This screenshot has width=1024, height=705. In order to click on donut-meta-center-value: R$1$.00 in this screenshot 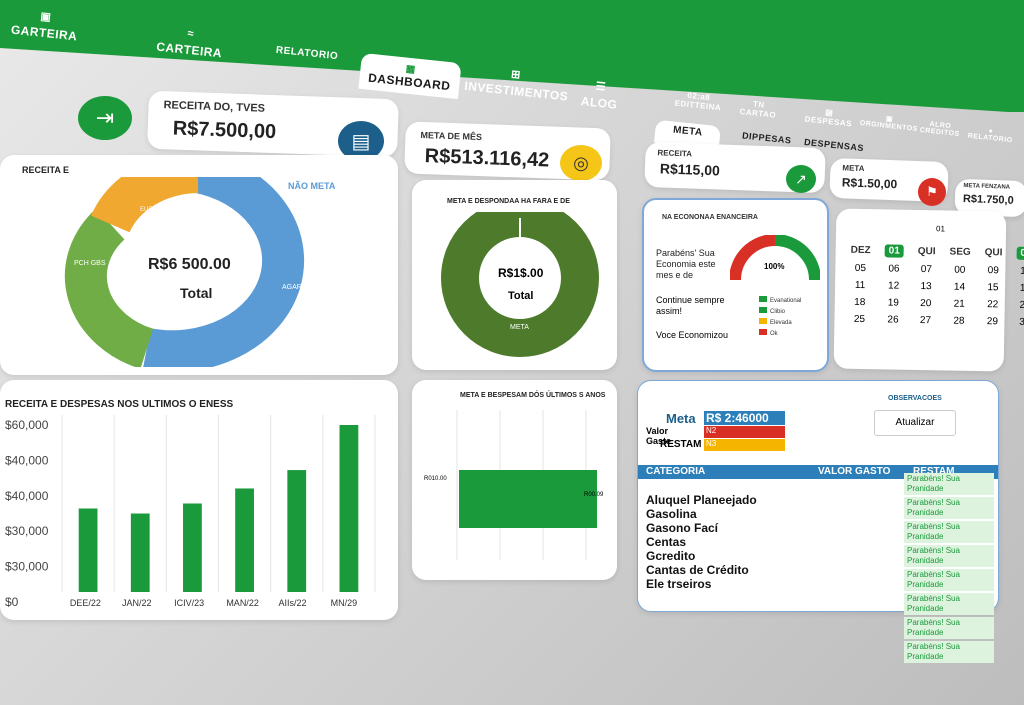, I will do `click(521, 273)`.